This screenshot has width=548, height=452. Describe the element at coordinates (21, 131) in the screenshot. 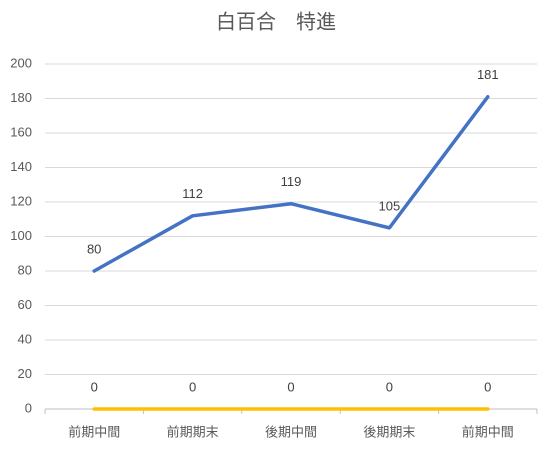

I see `y-tick-label: 160` at that location.